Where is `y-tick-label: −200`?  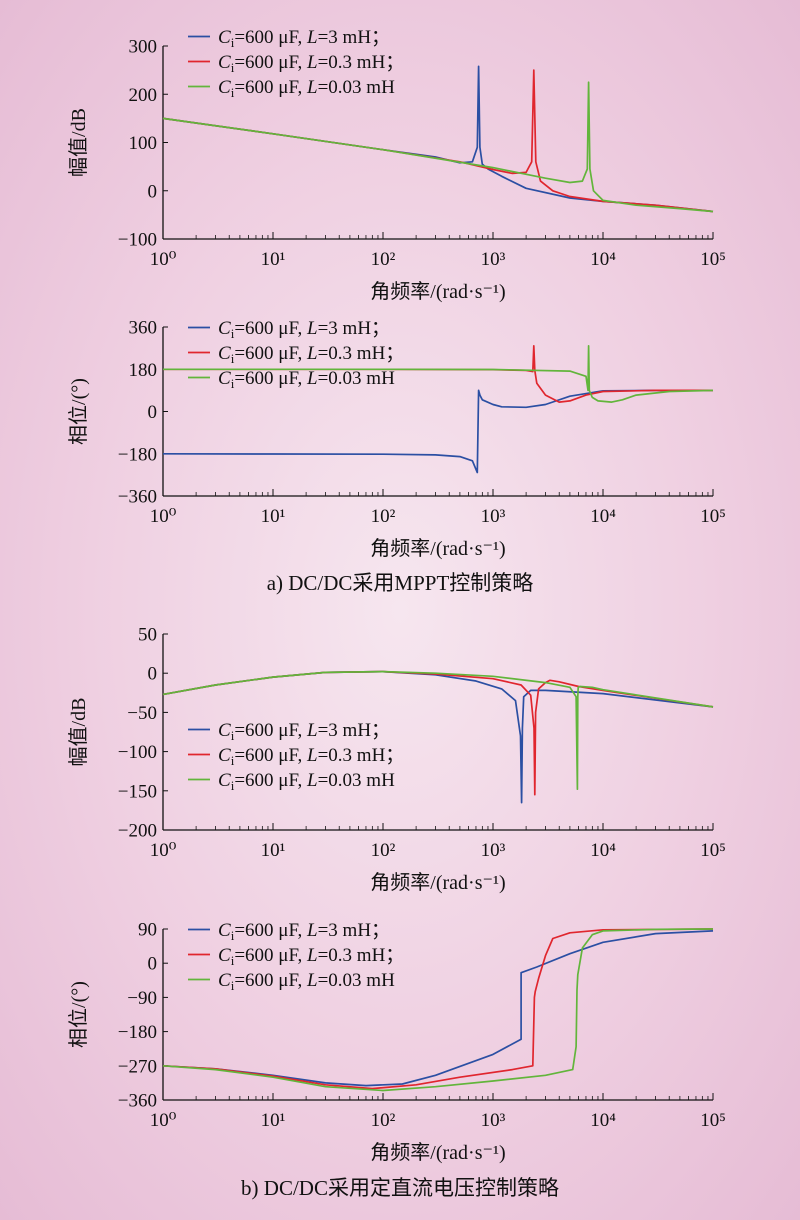
y-tick-label: −200 is located at coordinates (137, 831).